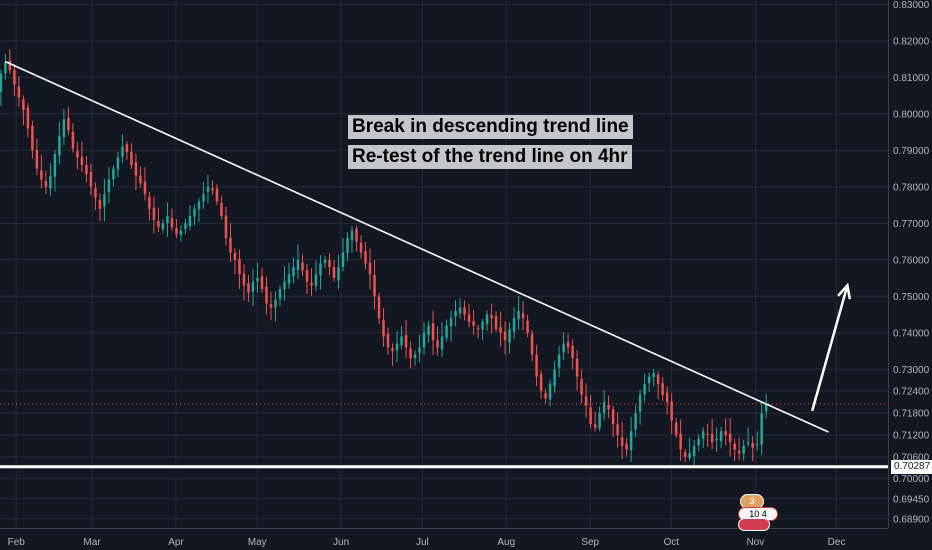 This screenshot has height=550, width=932. What do you see at coordinates (911, 151) in the screenshot?
I see `y-tick-label: 0.79000` at bounding box center [911, 151].